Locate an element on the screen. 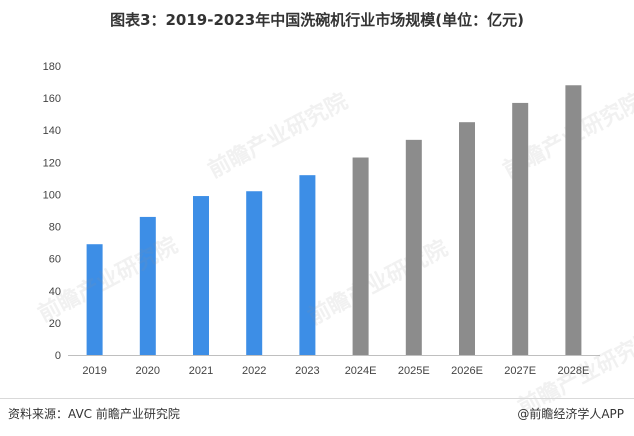 This screenshot has width=634, height=436. bar-2020 is located at coordinates (147, 285).